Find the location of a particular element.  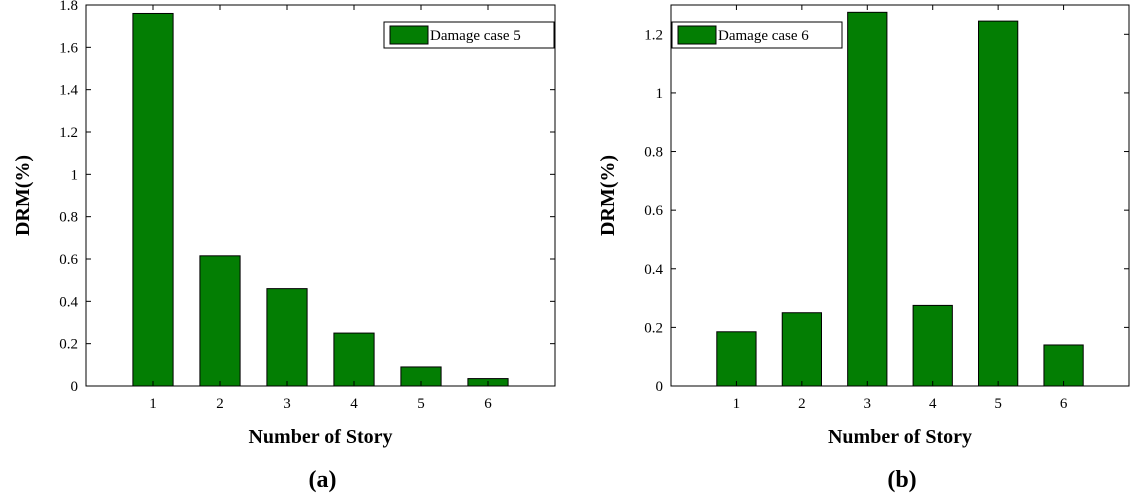

legend-label: Damage case 5 is located at coordinates (475, 36).